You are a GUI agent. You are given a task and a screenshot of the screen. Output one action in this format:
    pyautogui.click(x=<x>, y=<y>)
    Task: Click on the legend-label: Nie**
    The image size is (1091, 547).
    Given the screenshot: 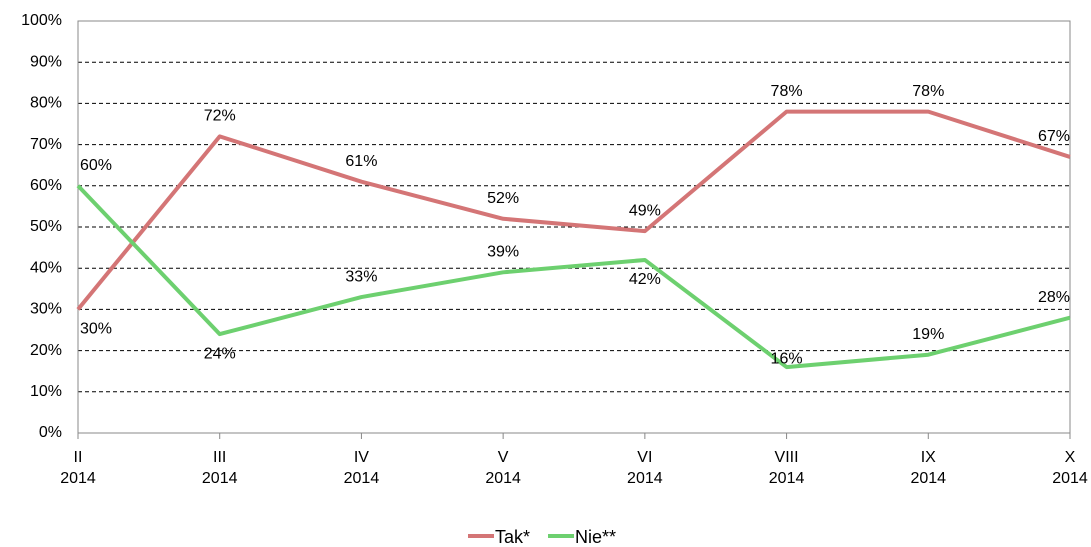 What is the action you would take?
    pyautogui.click(x=595, y=537)
    